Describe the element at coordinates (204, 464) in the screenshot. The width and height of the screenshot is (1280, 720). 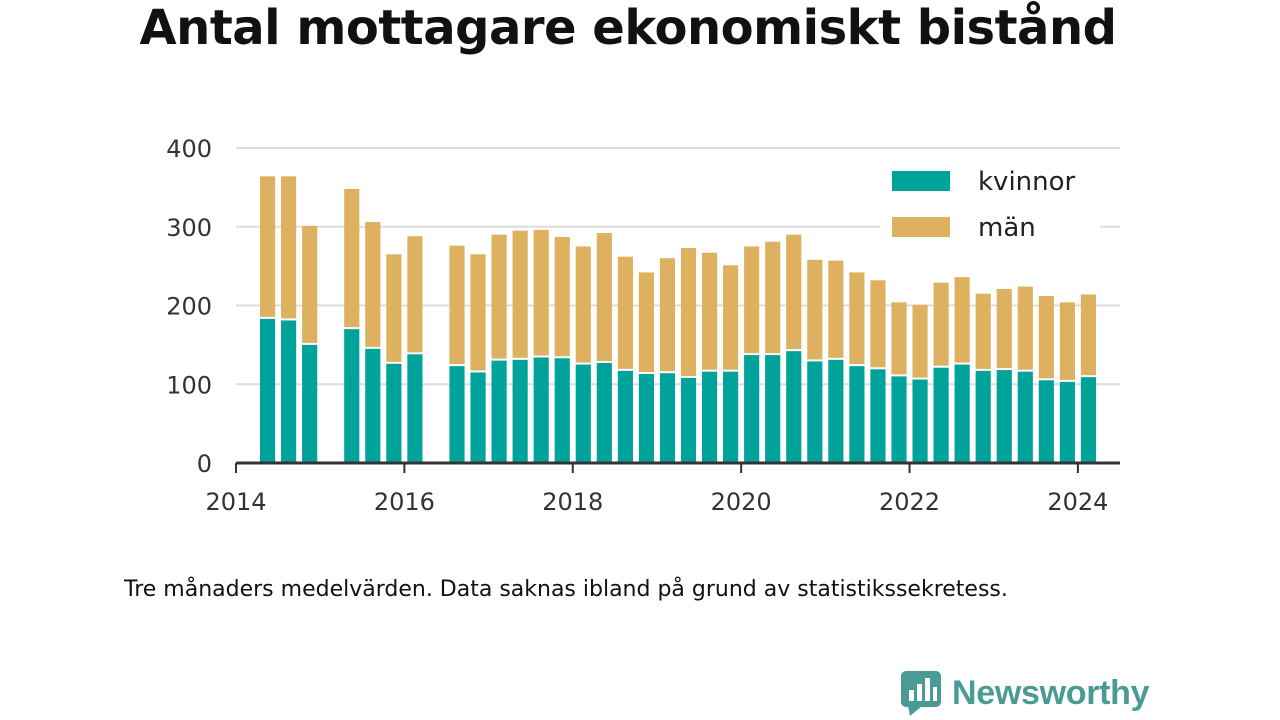
I see `y-tick-label: 0` at that location.